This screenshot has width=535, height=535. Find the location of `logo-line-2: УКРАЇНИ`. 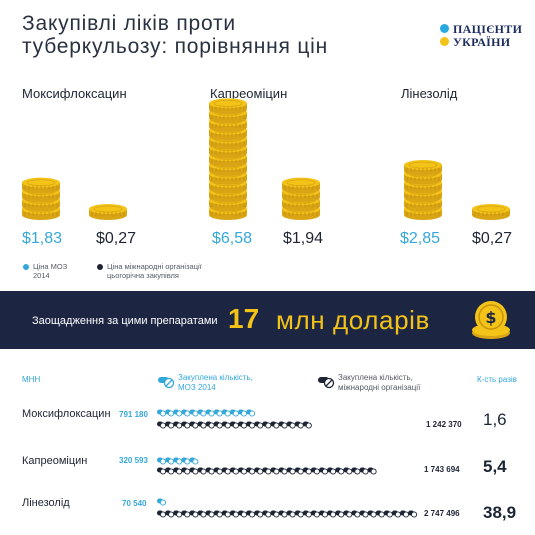

logo-line-2: УКРАЇНИ is located at coordinates (482, 42).